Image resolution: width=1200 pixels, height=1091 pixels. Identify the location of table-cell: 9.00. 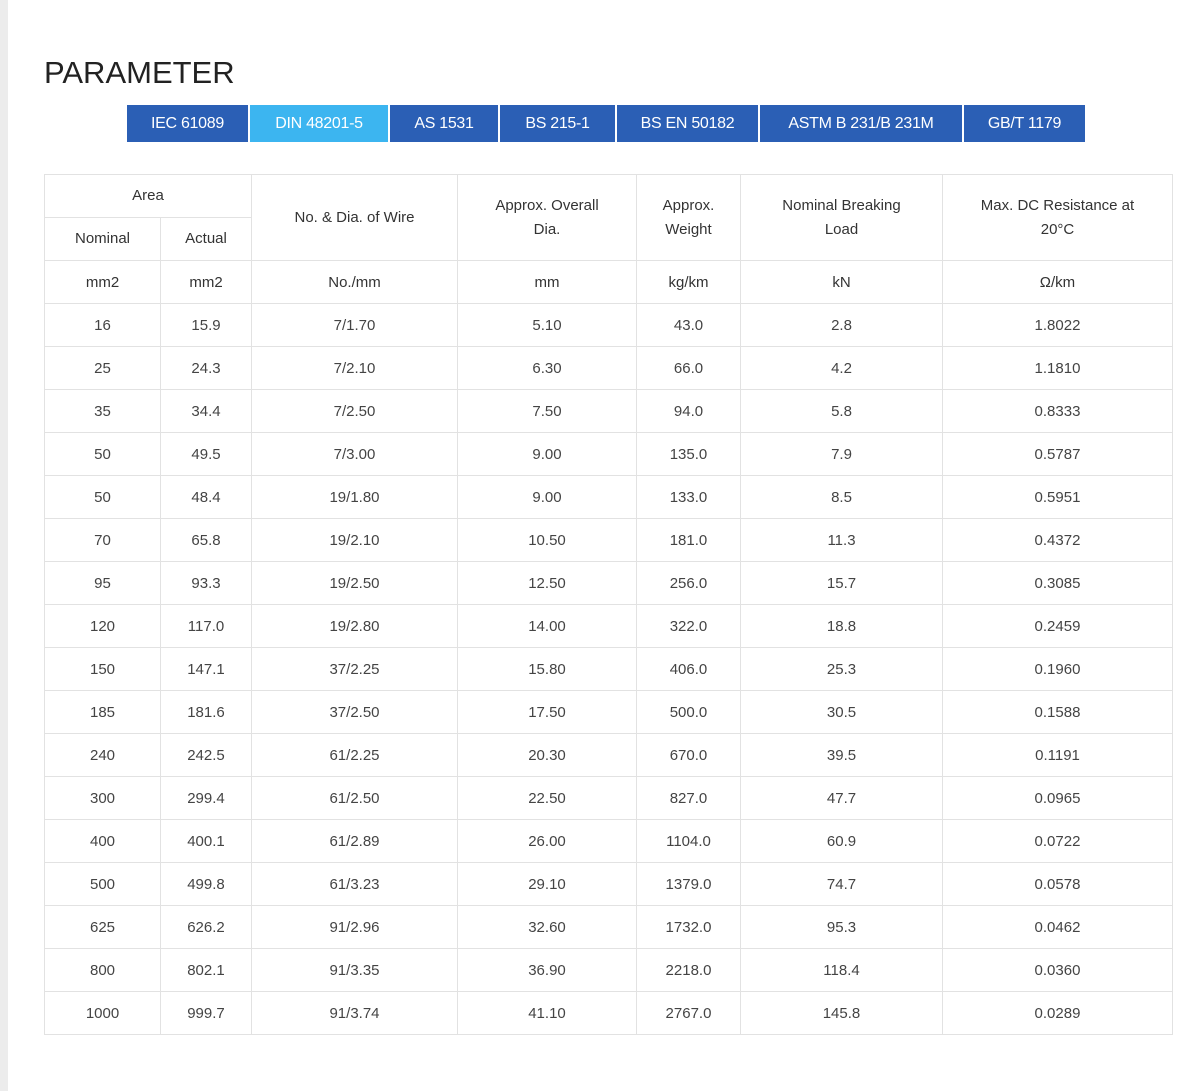
(547, 497).